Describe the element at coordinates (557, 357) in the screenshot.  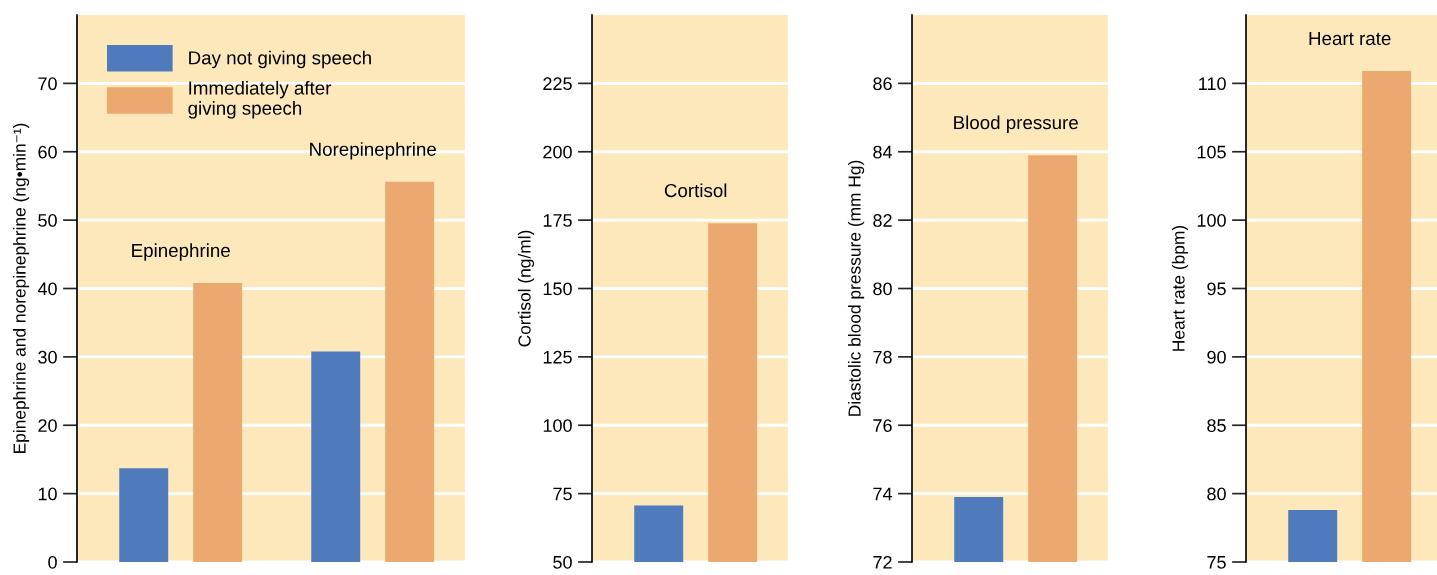
I see `y-tick-label: 125` at that location.